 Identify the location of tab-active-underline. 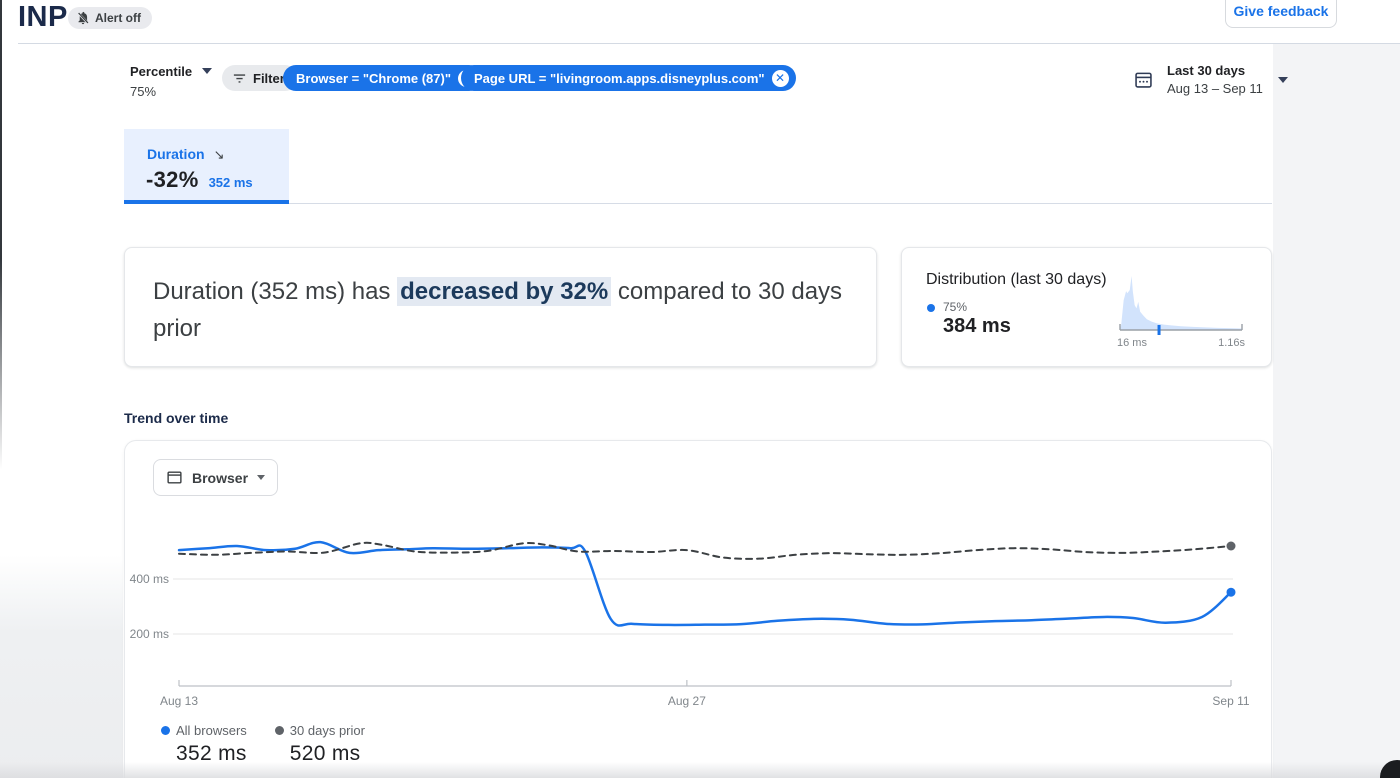
(206, 202).